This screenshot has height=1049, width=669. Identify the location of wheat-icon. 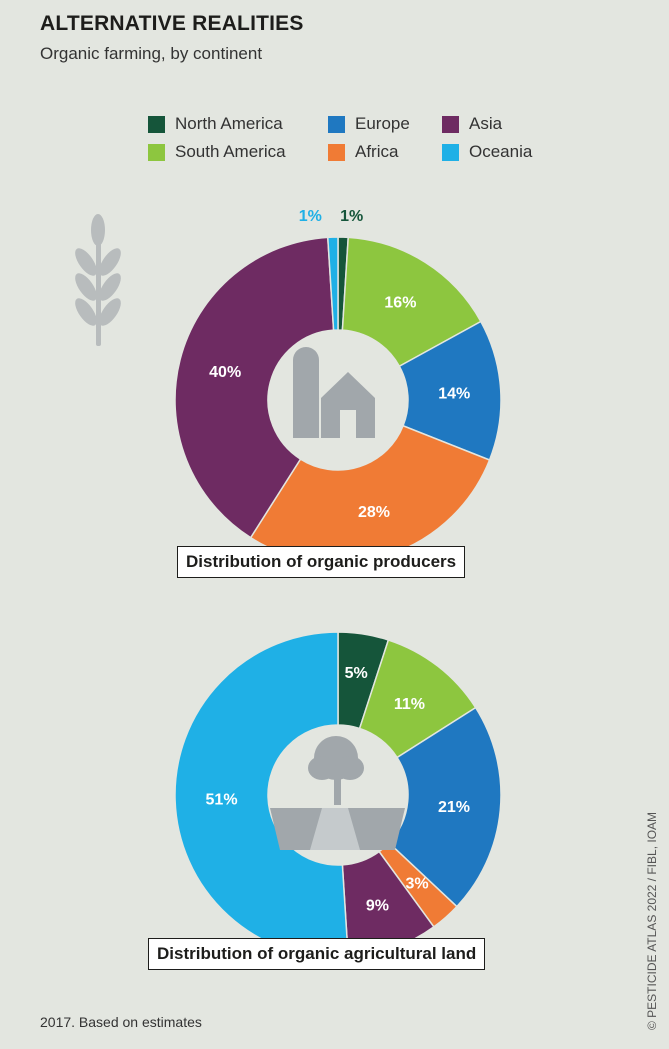
(98, 280).